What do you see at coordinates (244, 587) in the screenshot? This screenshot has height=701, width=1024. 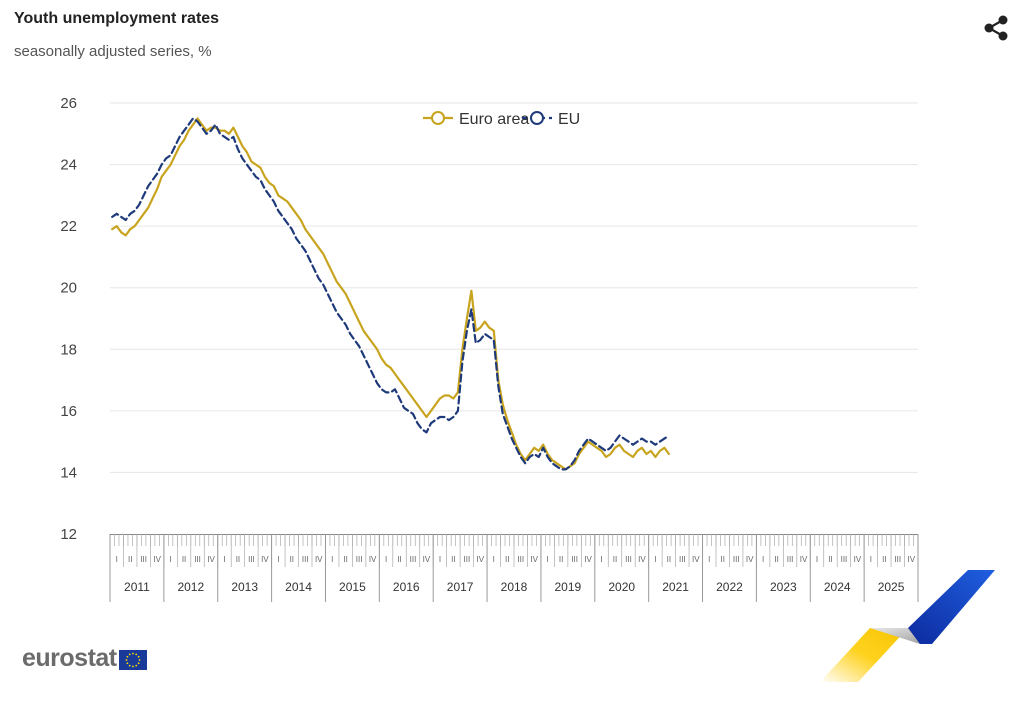 I see `year-label: 2013` at bounding box center [244, 587].